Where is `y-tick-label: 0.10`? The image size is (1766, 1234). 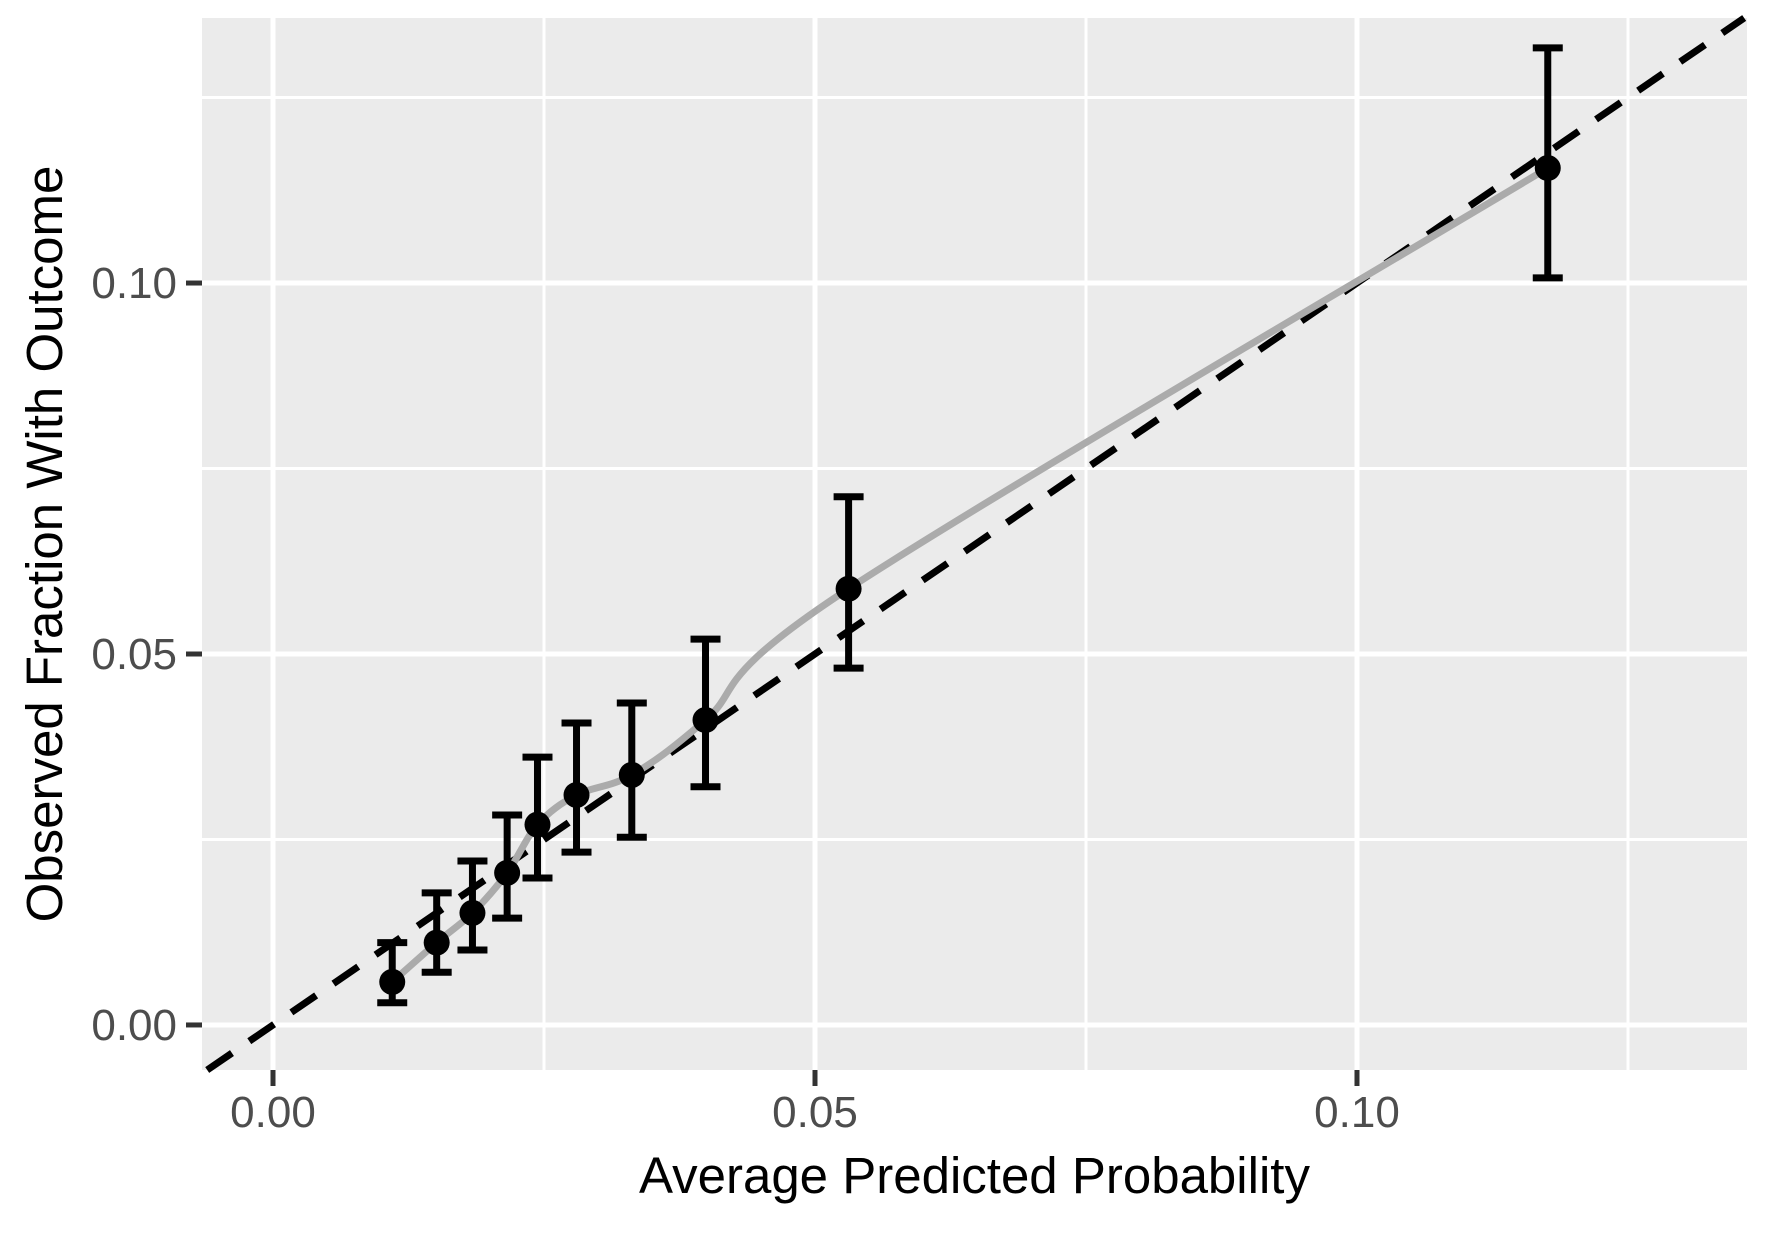
y-tick-label: 0.10 is located at coordinates (134, 283).